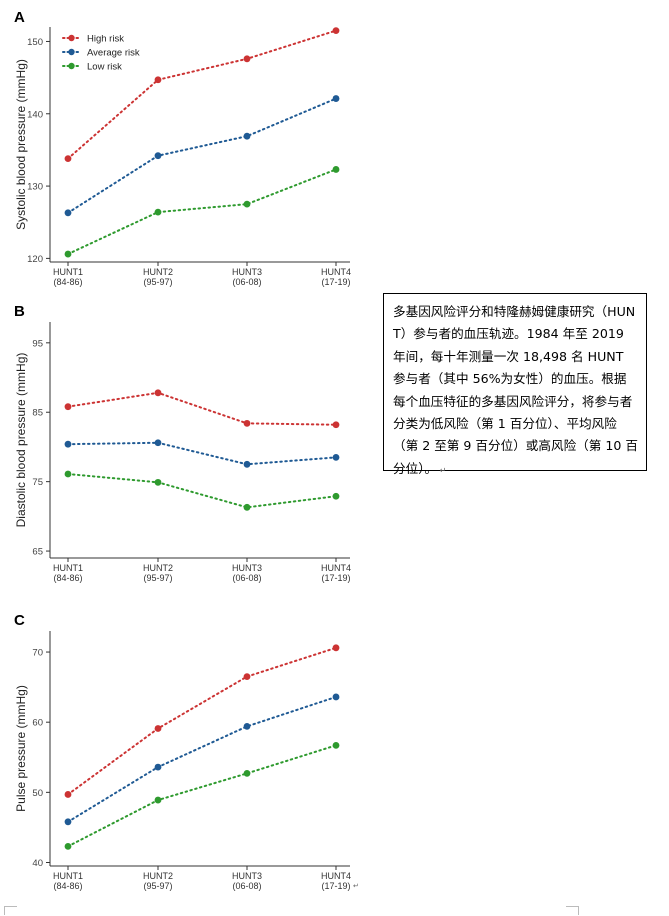  I want to click on legend-label: Average risk, so click(113, 53).